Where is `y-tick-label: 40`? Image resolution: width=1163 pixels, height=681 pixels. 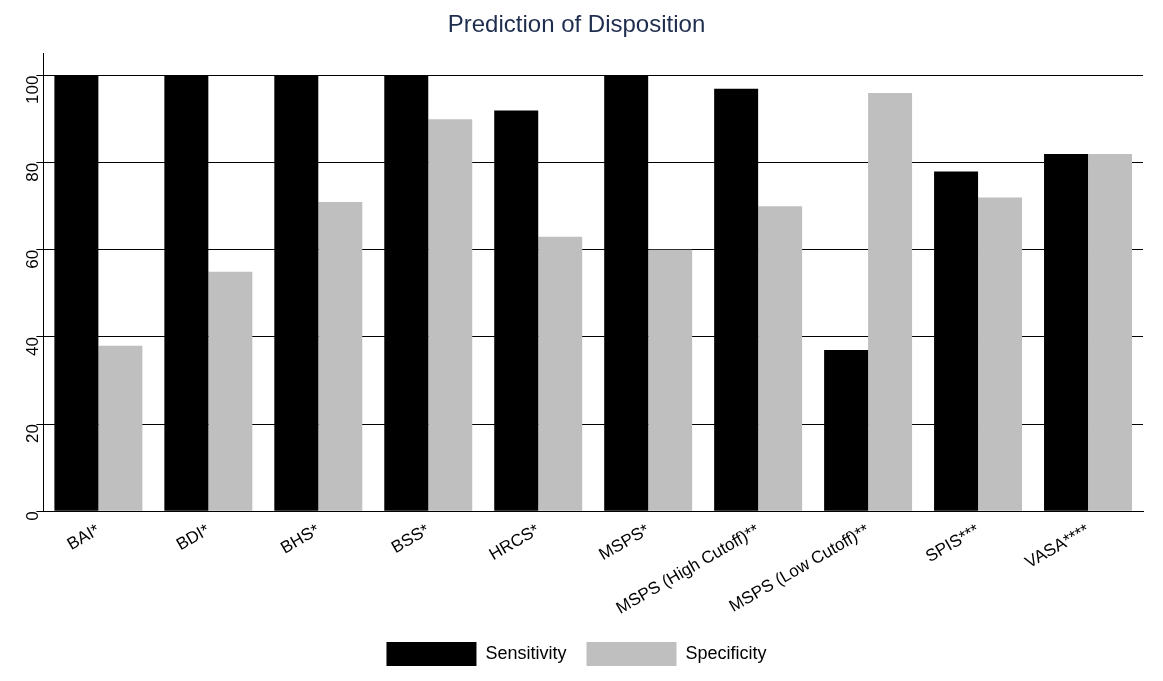
y-tick-label: 40 is located at coordinates (33, 346).